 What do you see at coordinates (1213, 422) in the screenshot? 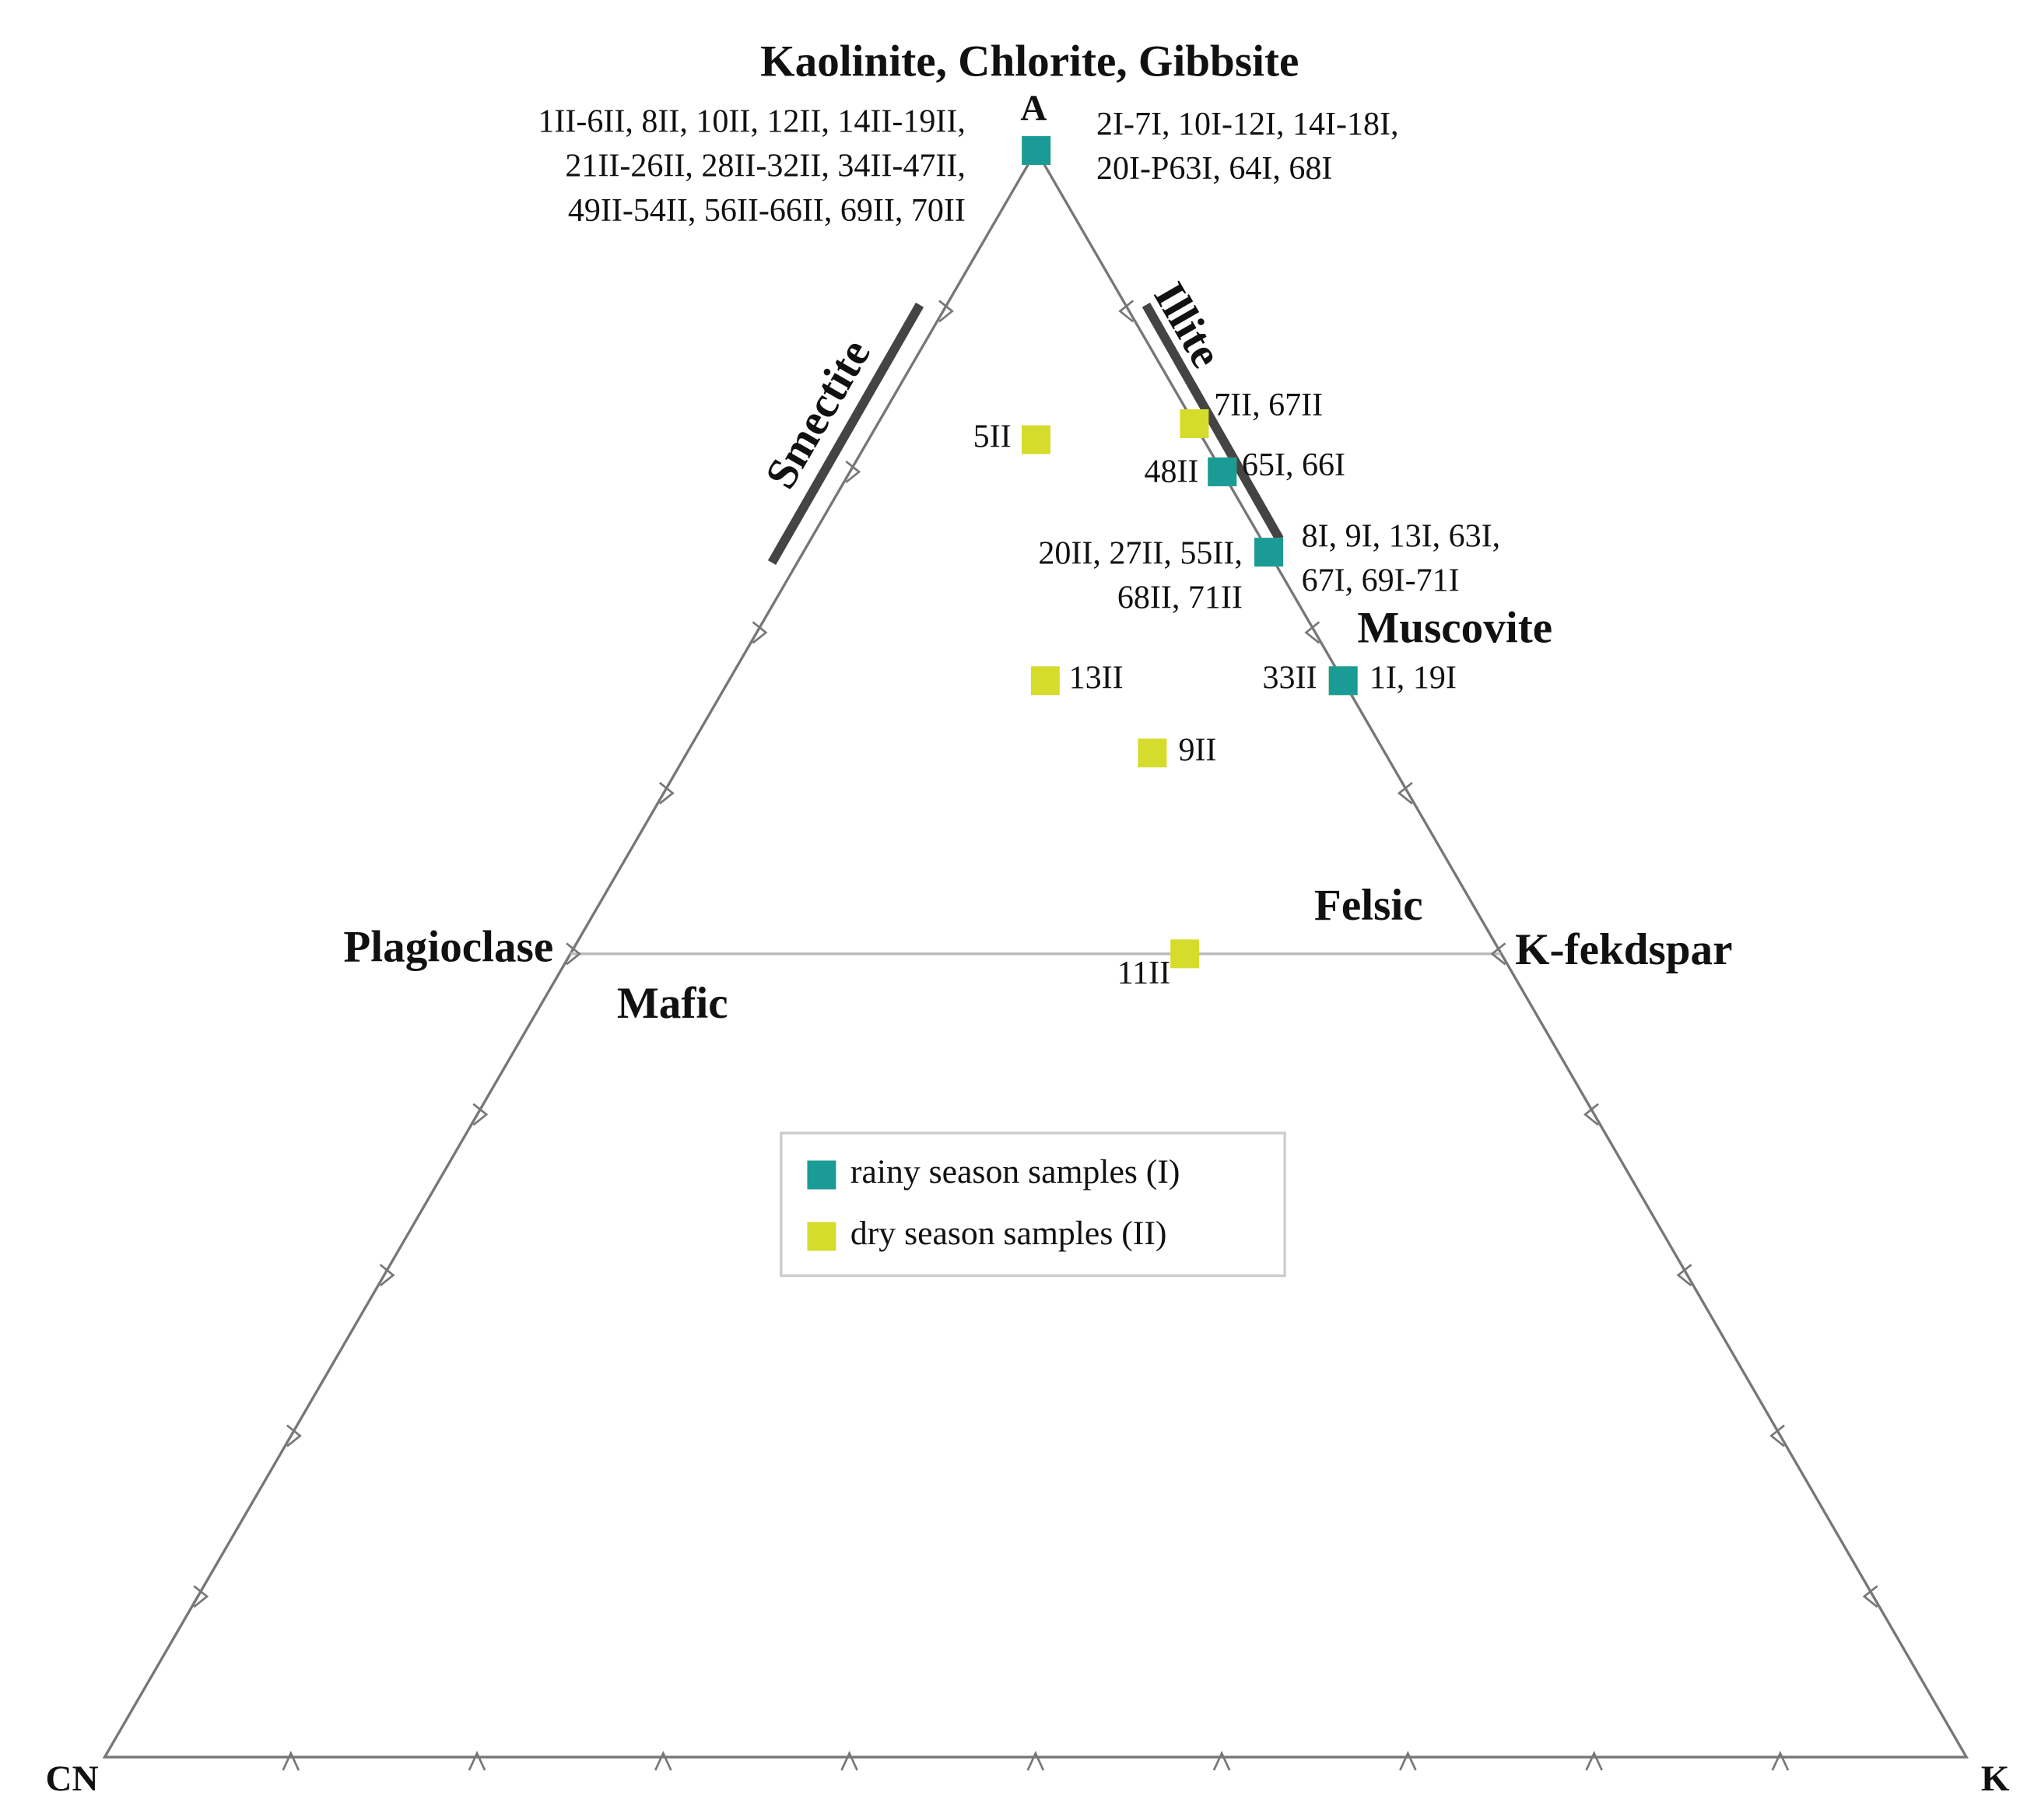
I see `illite-bar` at bounding box center [1213, 422].